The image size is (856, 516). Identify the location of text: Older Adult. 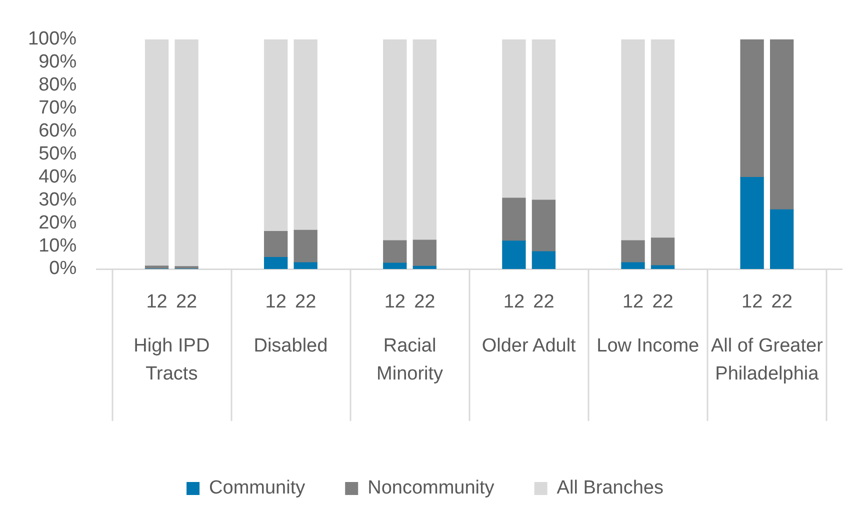
(529, 346).